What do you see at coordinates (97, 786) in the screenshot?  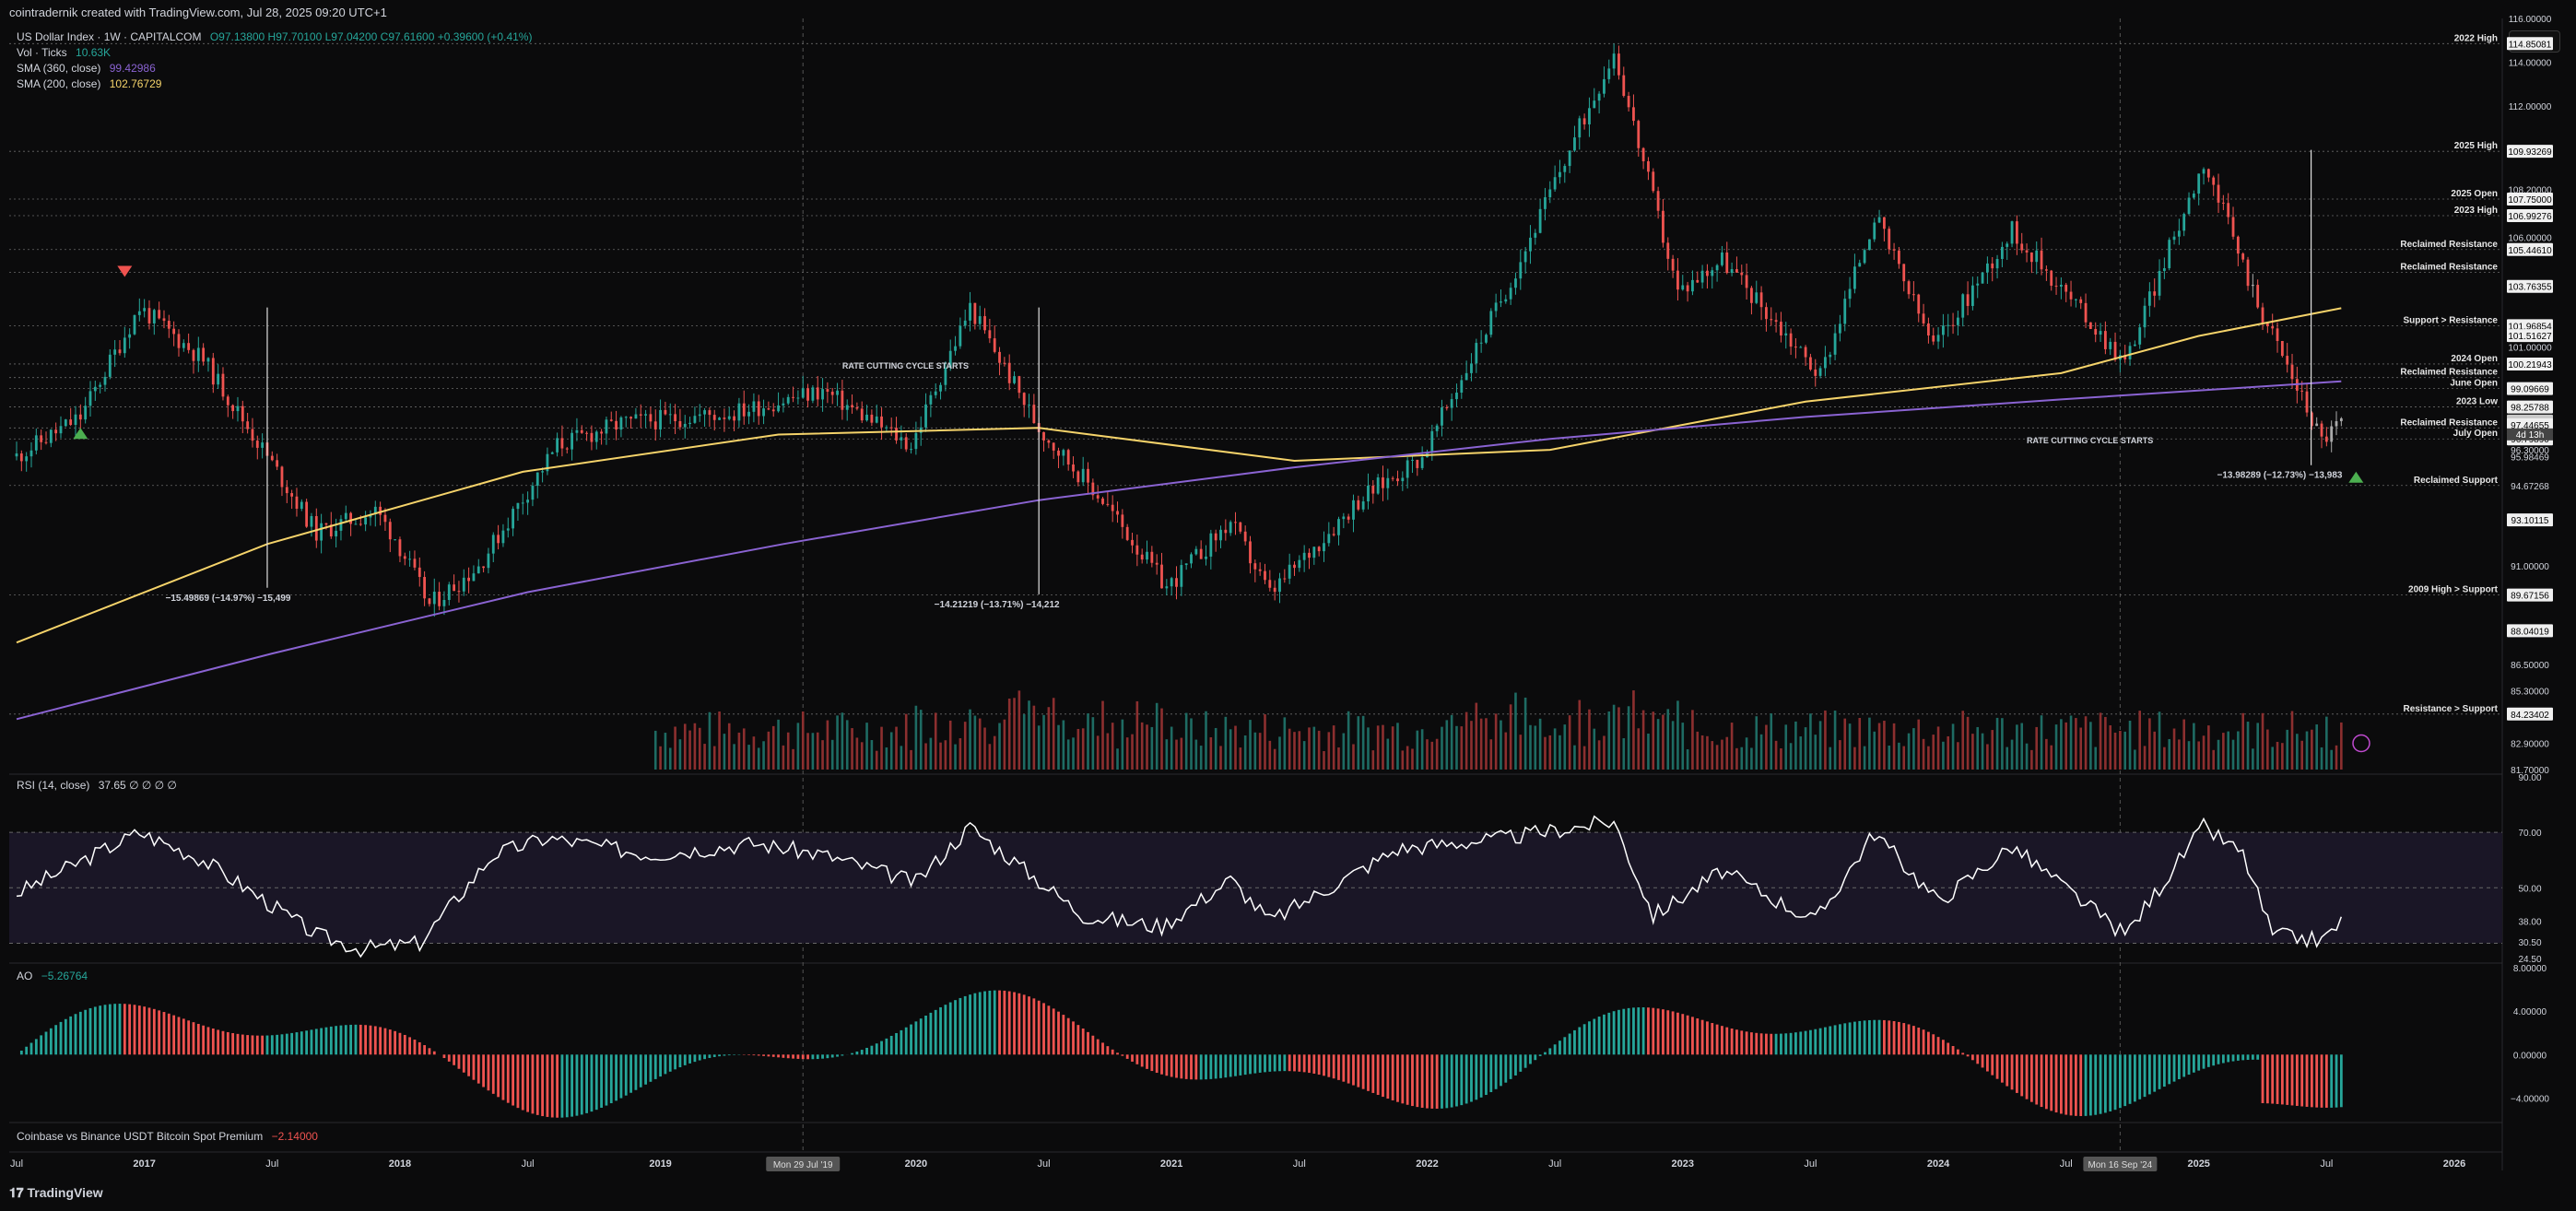 I see `rsi-legend: RSI (14, close) 37.65 ∅ ∅ ∅ ∅` at bounding box center [97, 786].